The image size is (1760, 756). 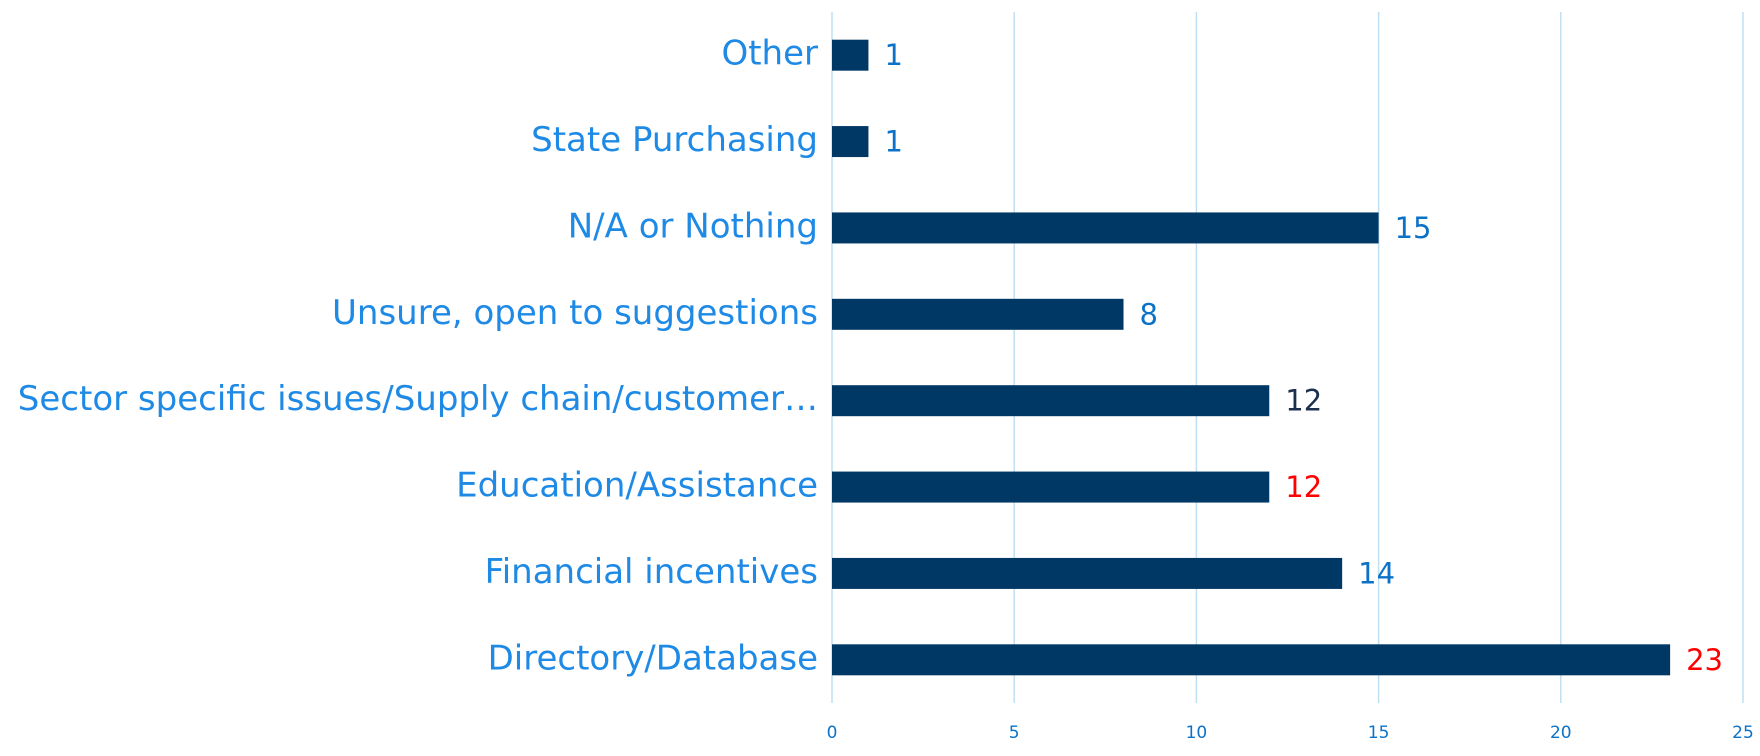 I want to click on x-tick-label: 5, so click(x=1014, y=733).